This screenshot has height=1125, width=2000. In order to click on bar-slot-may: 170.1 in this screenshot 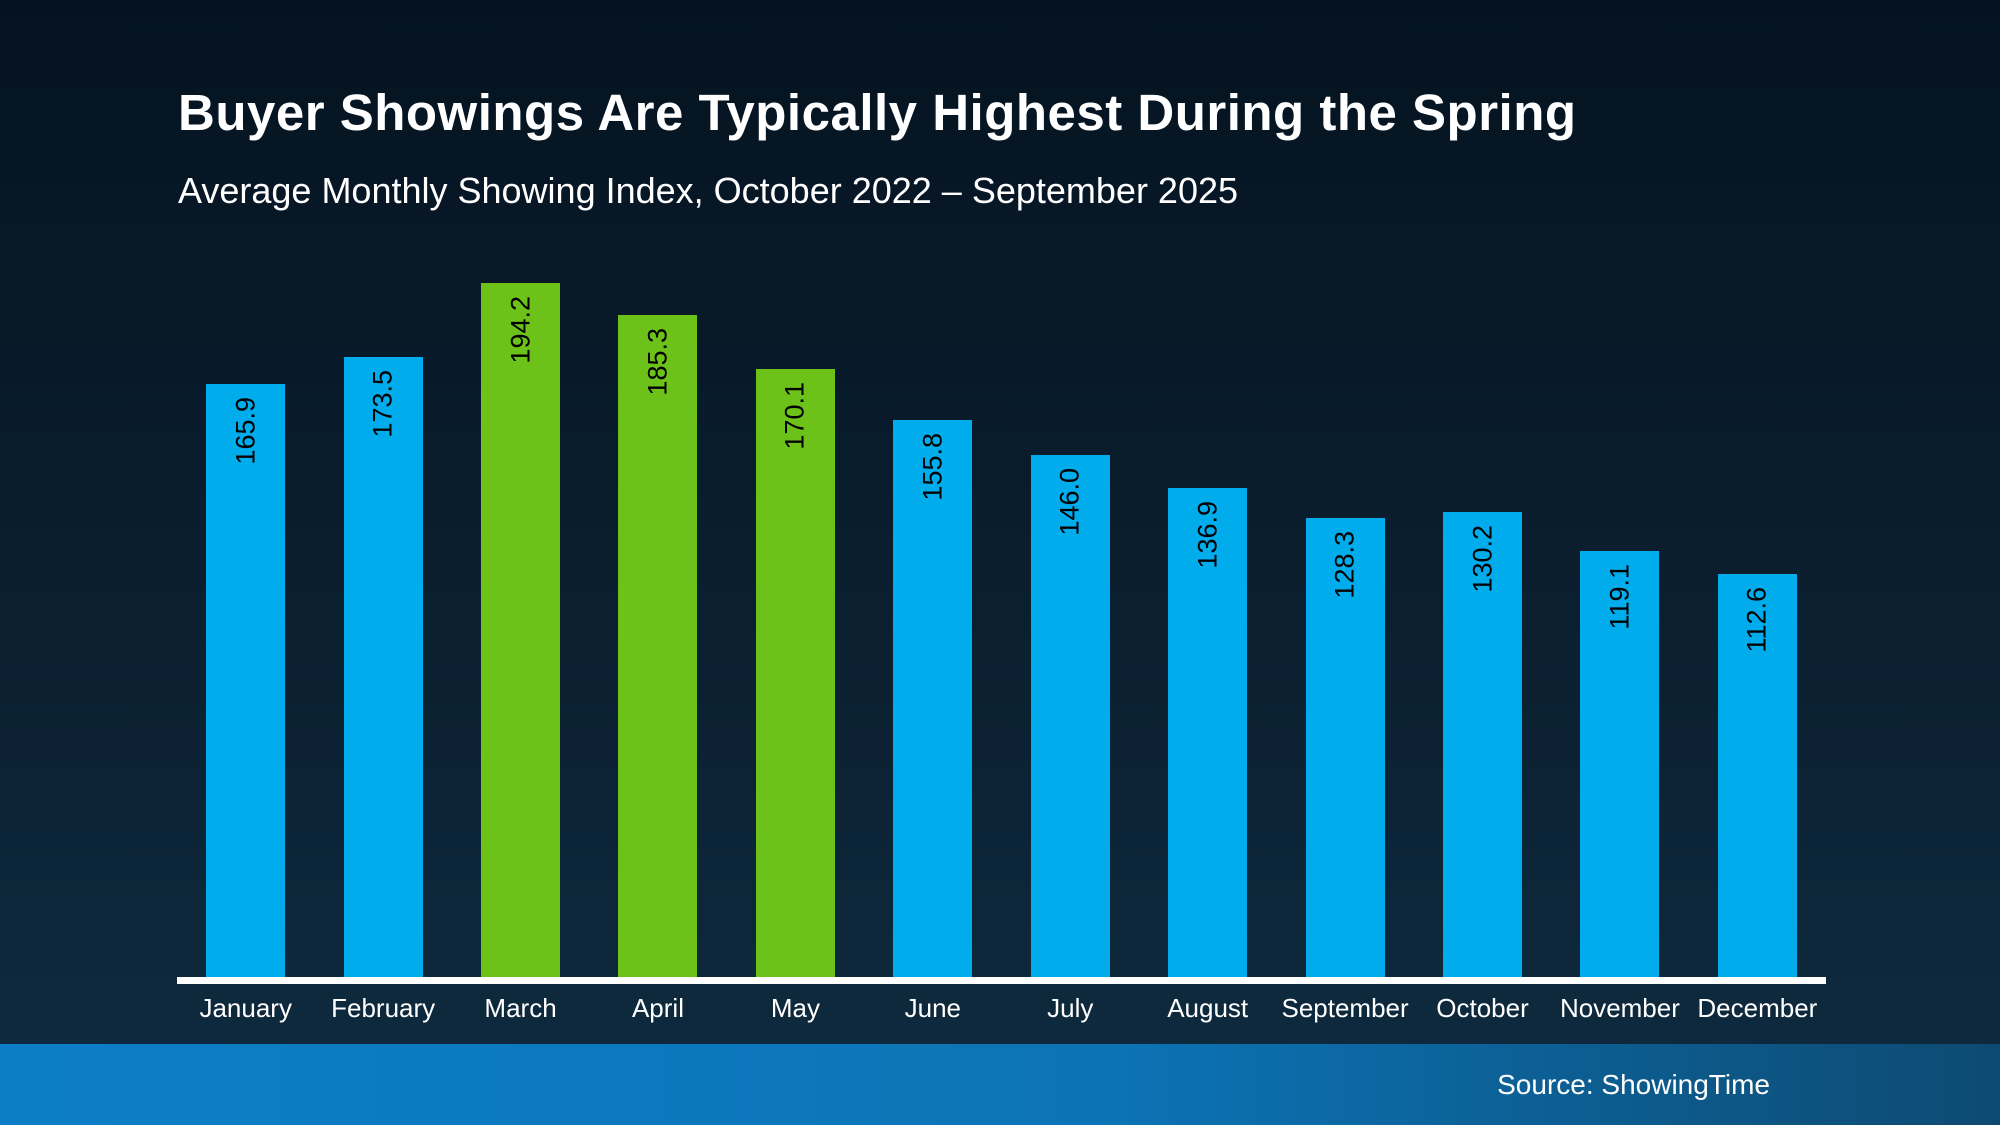, I will do `click(795, 619)`.